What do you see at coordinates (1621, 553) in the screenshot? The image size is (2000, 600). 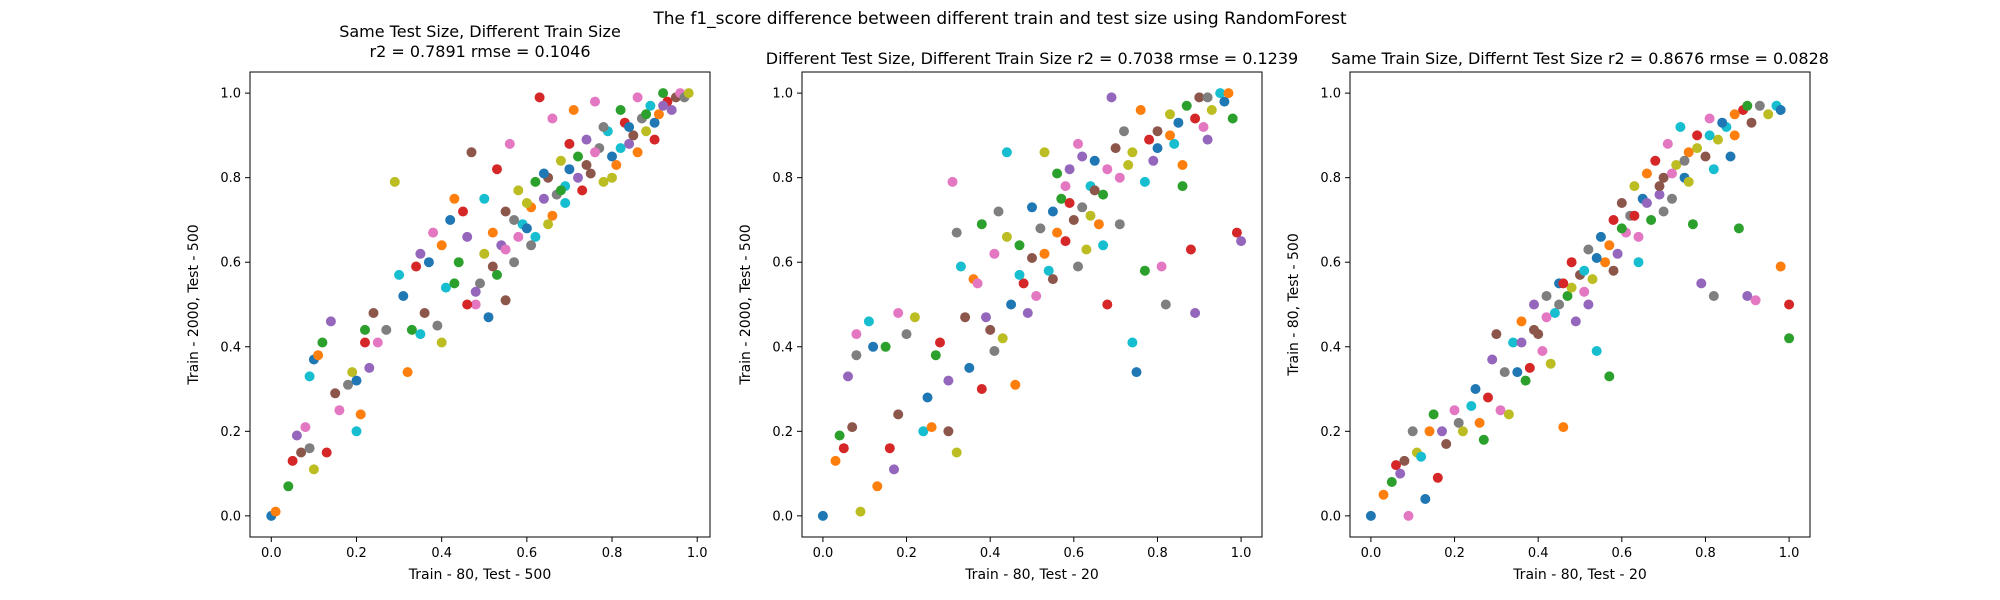 I see `x-tick-label: 0.6` at bounding box center [1621, 553].